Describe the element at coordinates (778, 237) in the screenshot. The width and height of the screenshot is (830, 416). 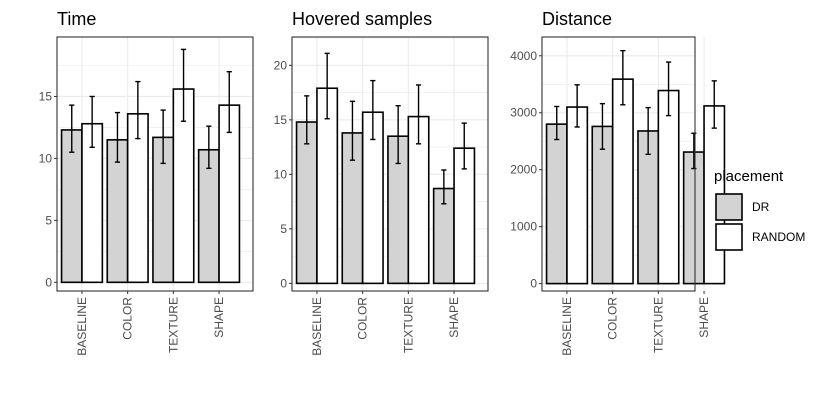
I see `legend-label: RANDOM` at that location.